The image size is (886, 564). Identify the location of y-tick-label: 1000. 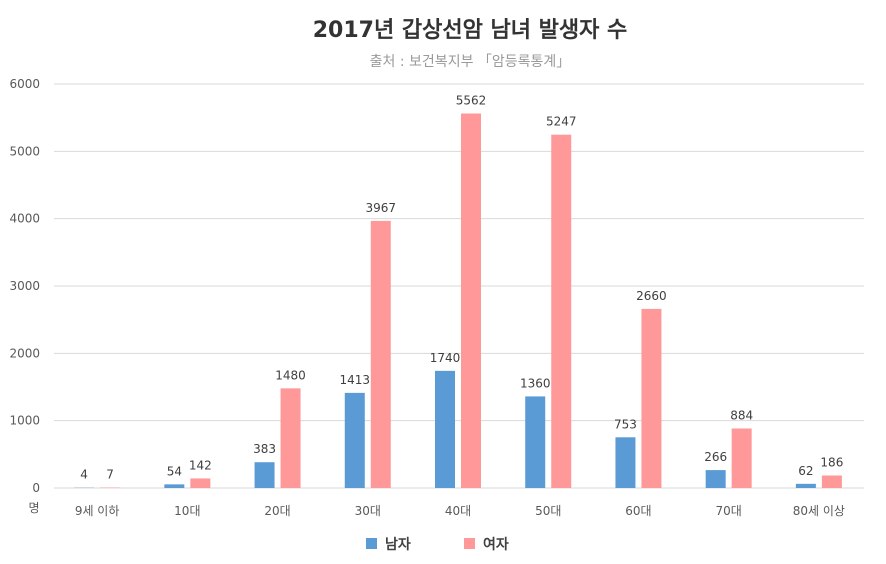
(24, 421).